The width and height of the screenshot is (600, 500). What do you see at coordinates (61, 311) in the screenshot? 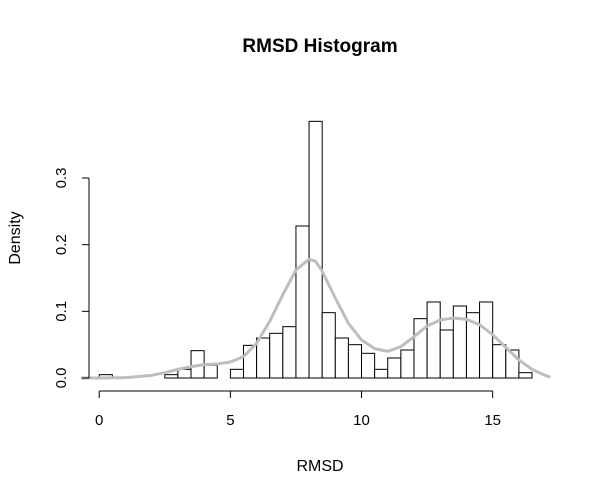
I see `y-tick-label: 0.1` at bounding box center [61, 311].